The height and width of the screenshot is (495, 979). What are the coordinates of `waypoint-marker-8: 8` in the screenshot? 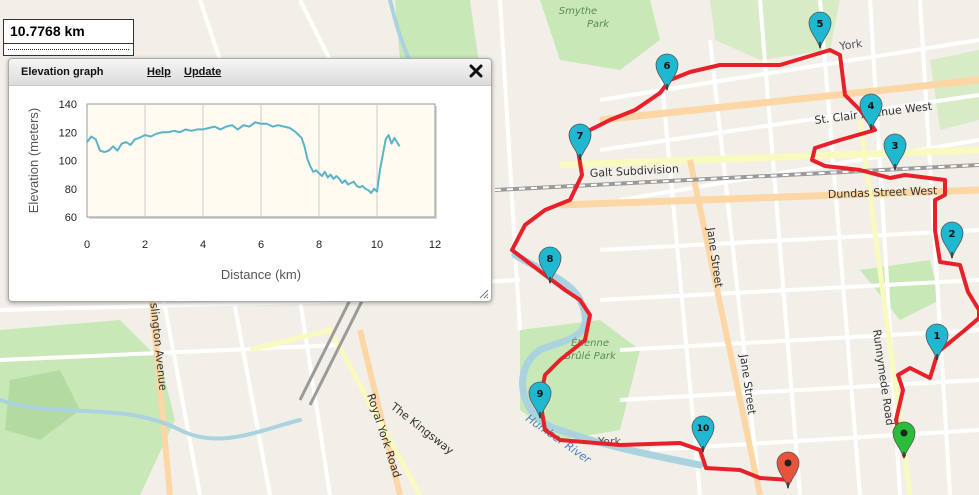 It's located at (550, 265).